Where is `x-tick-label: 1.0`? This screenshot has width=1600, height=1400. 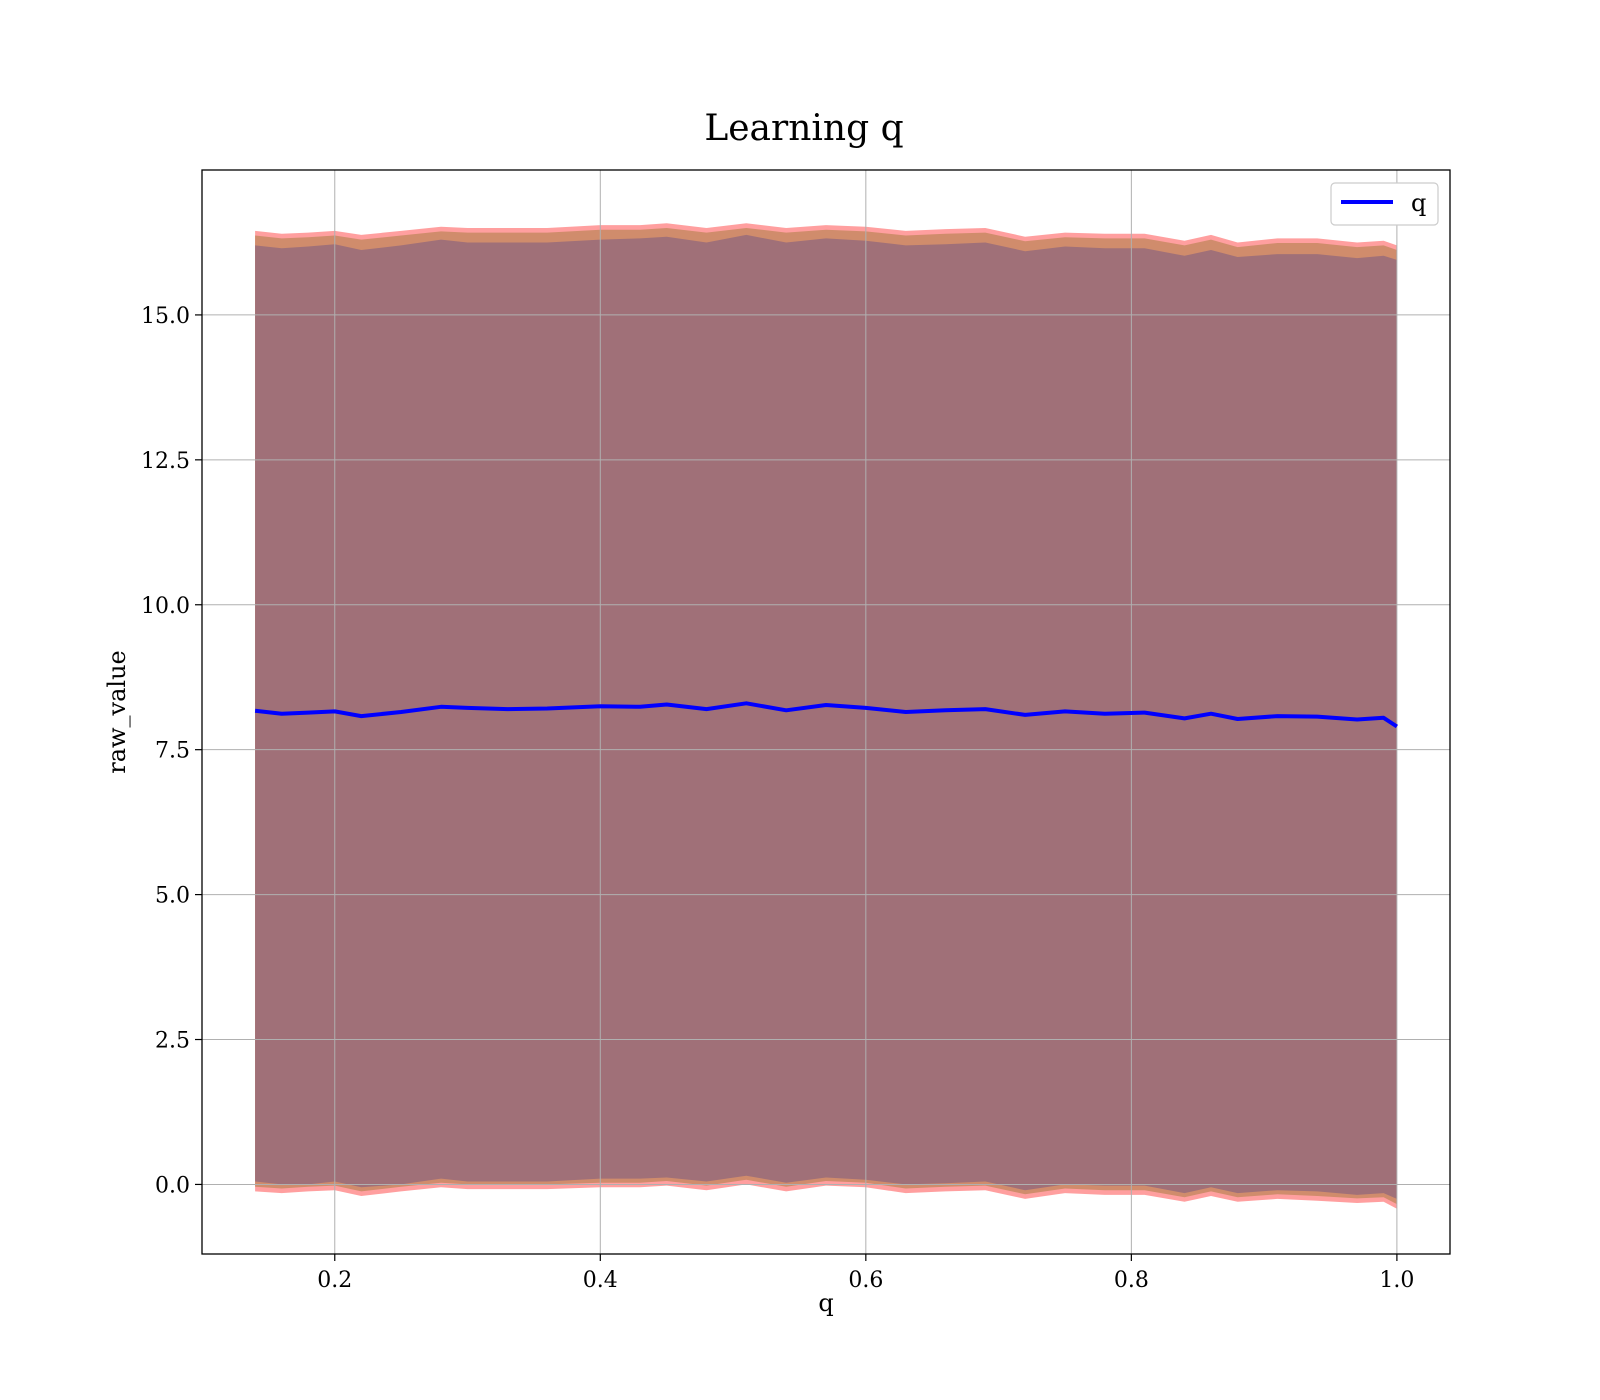
x-tick-label: 1.0 is located at coordinates (1396, 1280).